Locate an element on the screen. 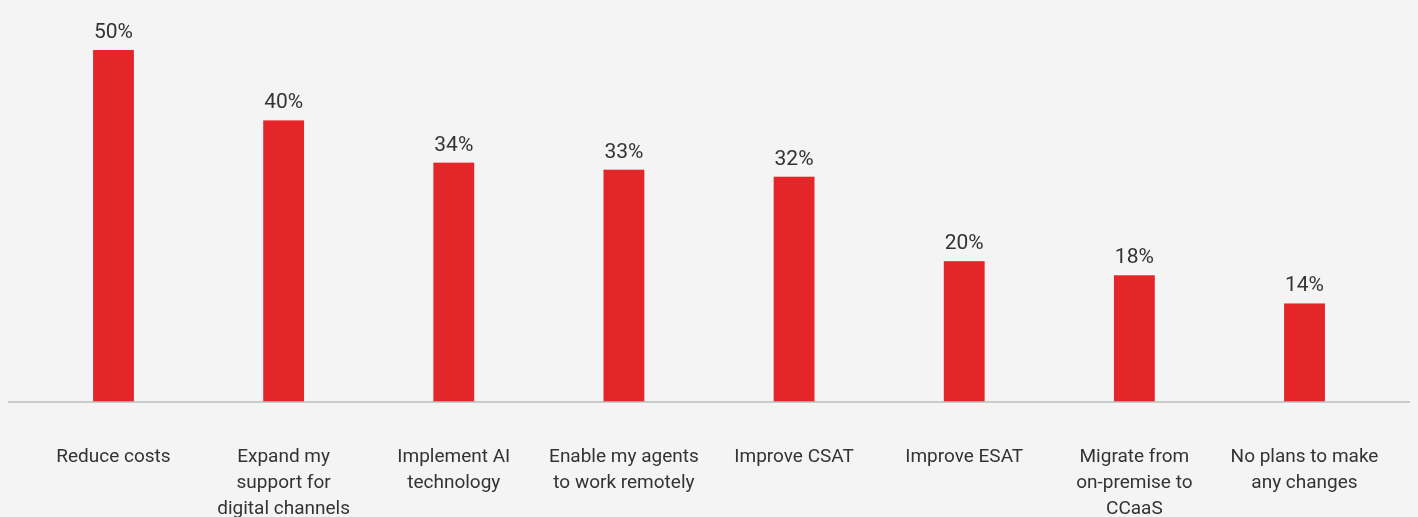  x-tick-label: No plans to make any changes is located at coordinates (1304, 468).